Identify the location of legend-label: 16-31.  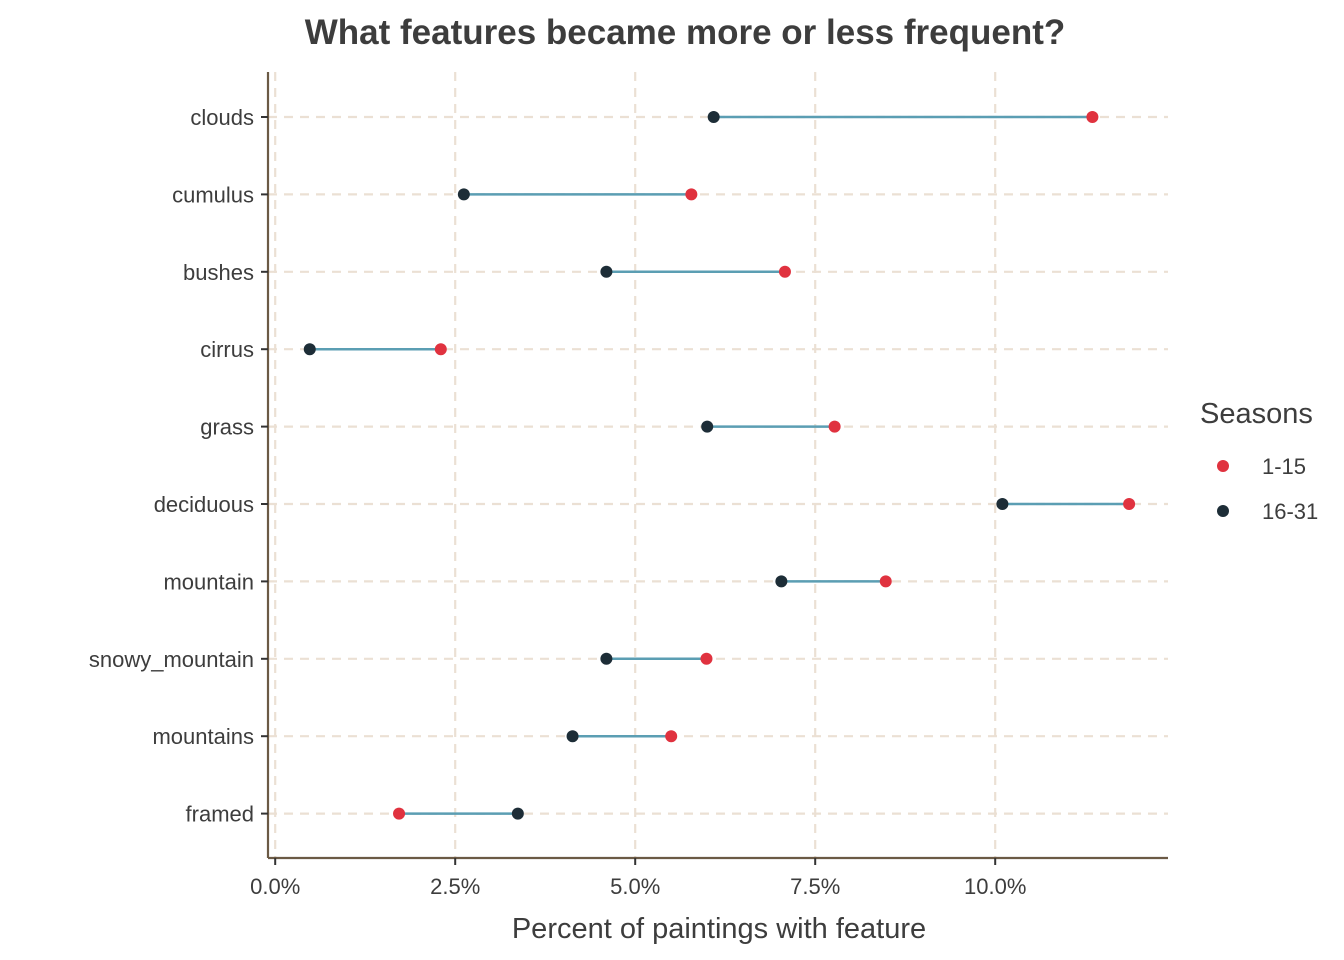
(1290, 511).